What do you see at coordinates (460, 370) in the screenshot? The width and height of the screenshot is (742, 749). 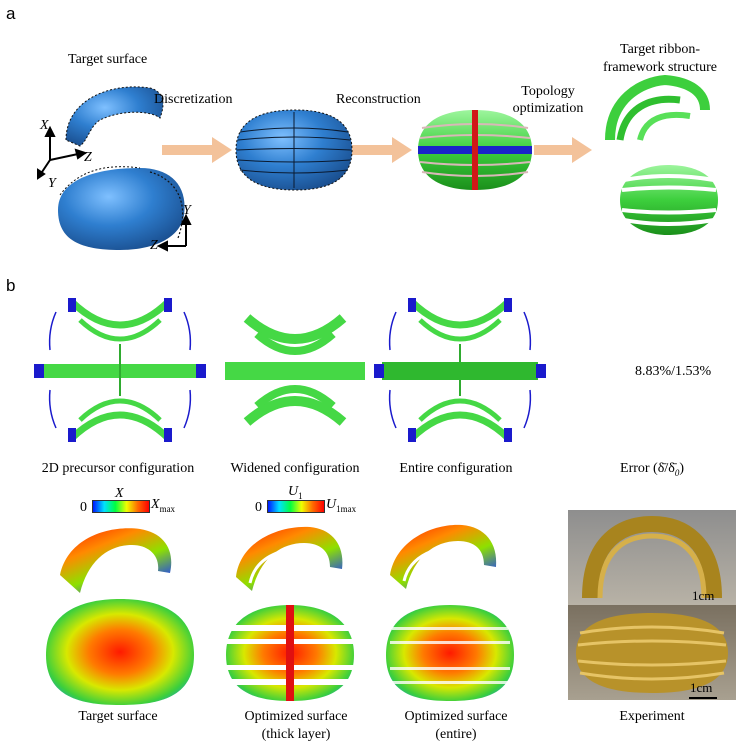 I see `config-entire` at bounding box center [460, 370].